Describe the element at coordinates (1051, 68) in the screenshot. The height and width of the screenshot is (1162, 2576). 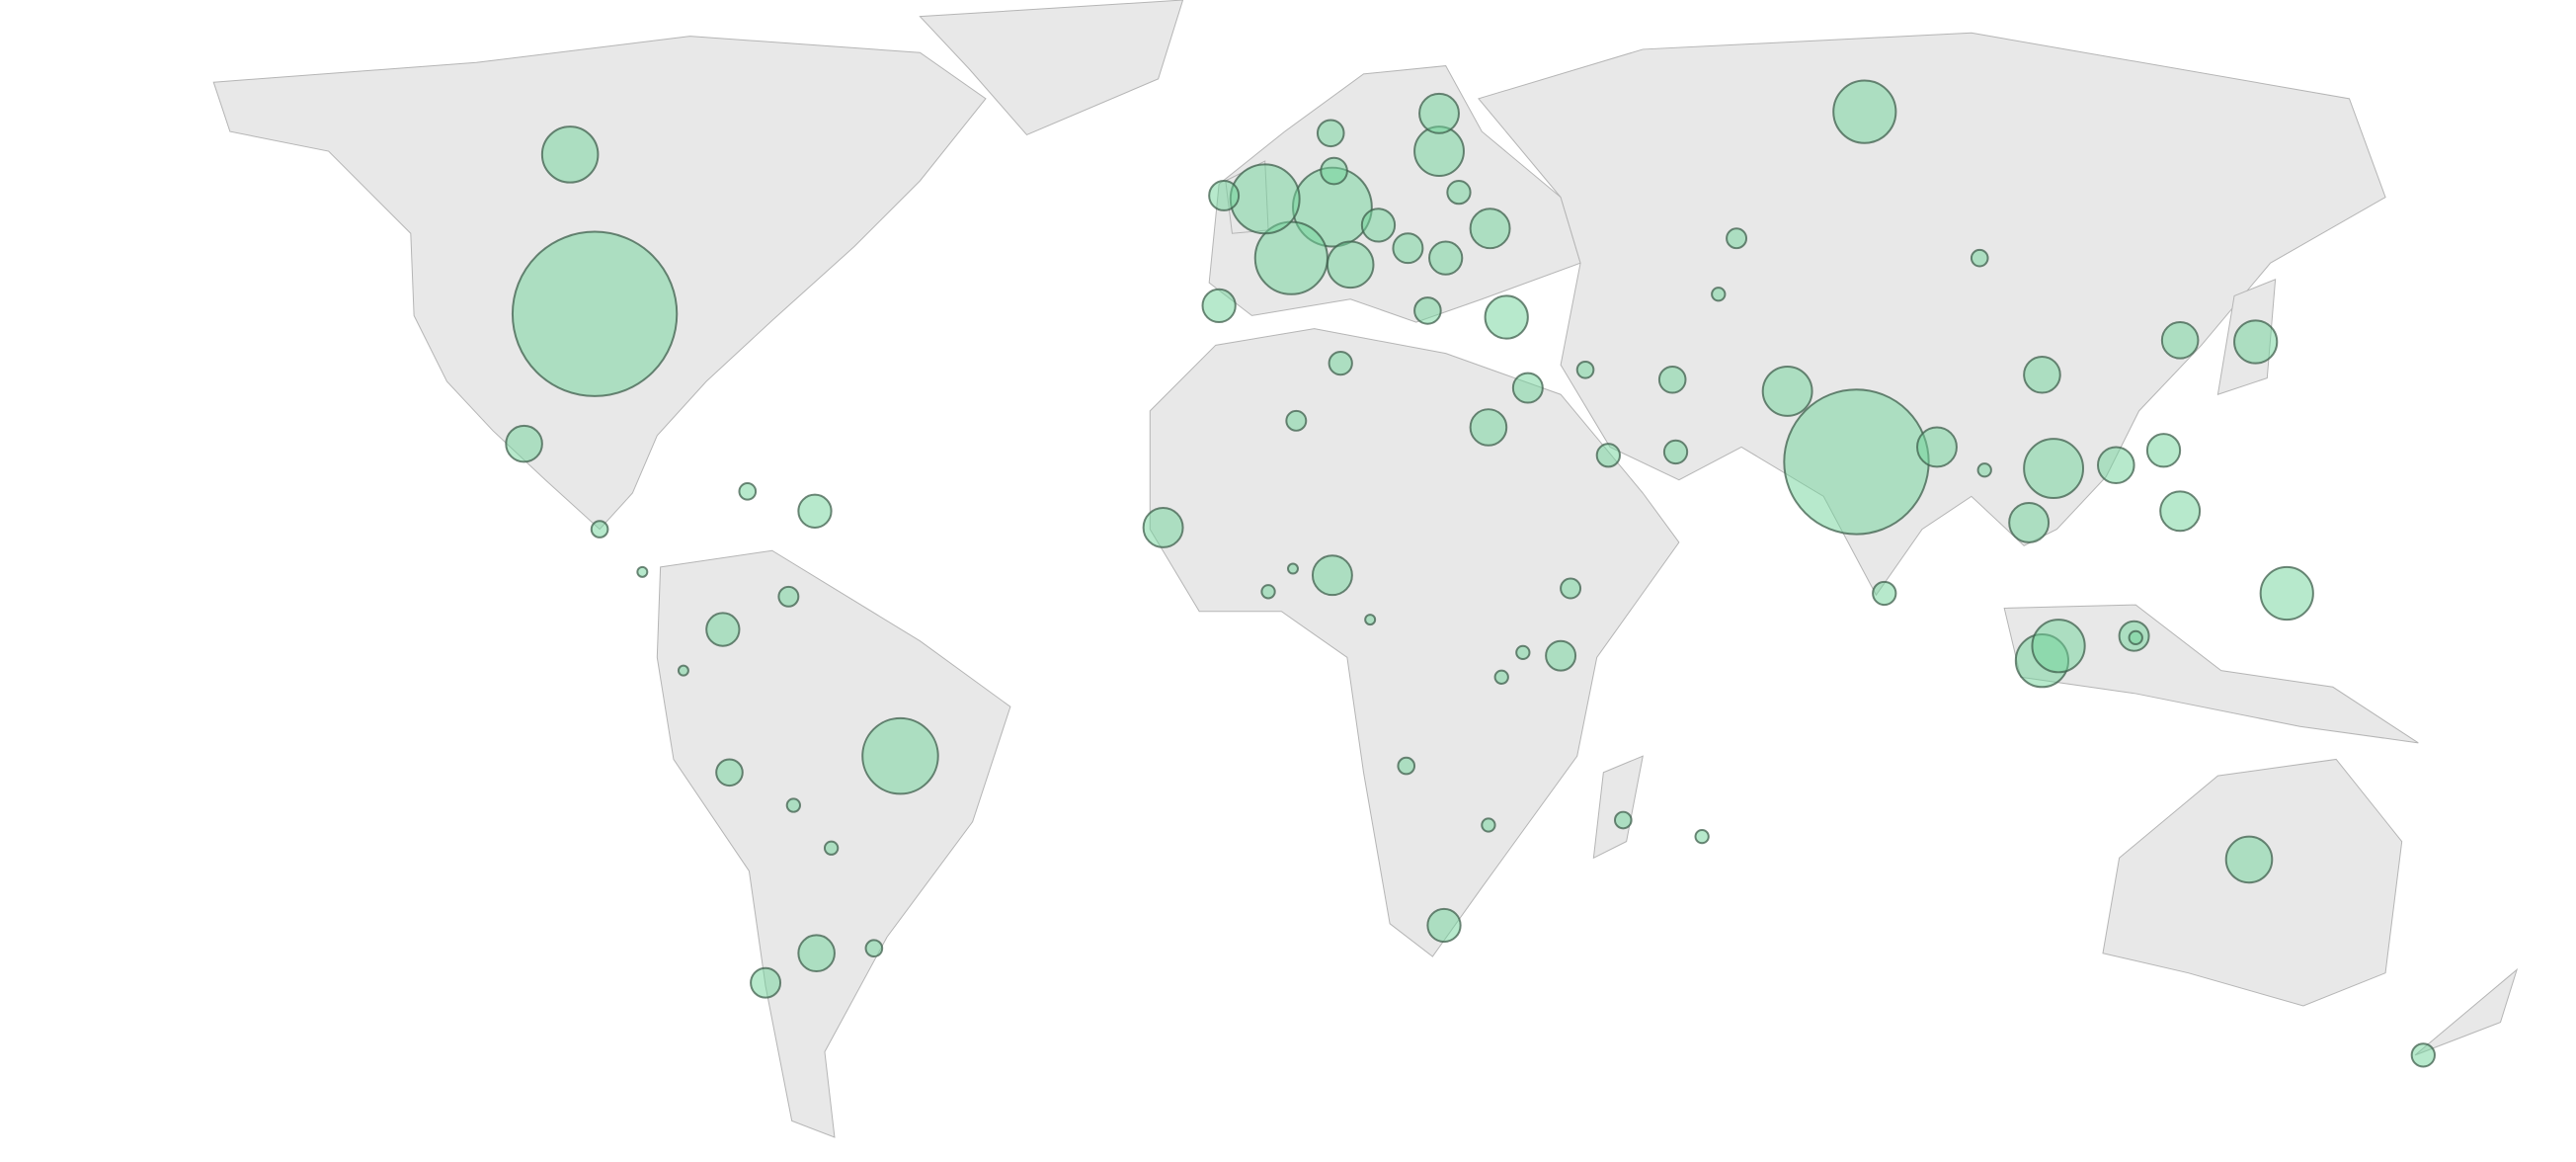
I see `greenland` at that location.